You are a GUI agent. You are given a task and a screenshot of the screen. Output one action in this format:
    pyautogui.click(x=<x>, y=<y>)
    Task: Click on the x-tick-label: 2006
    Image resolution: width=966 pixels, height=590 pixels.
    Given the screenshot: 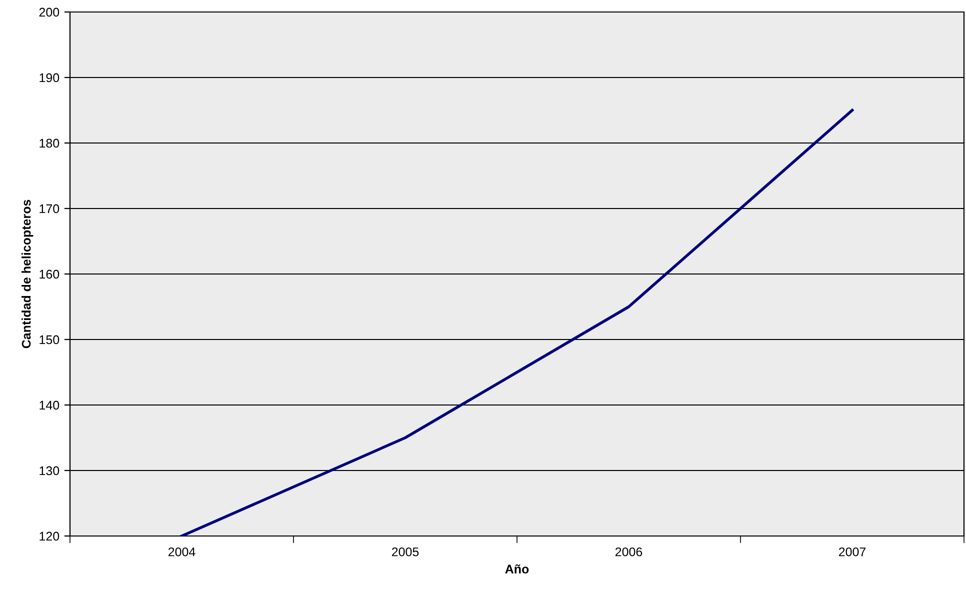 What is the action you would take?
    pyautogui.click(x=628, y=551)
    